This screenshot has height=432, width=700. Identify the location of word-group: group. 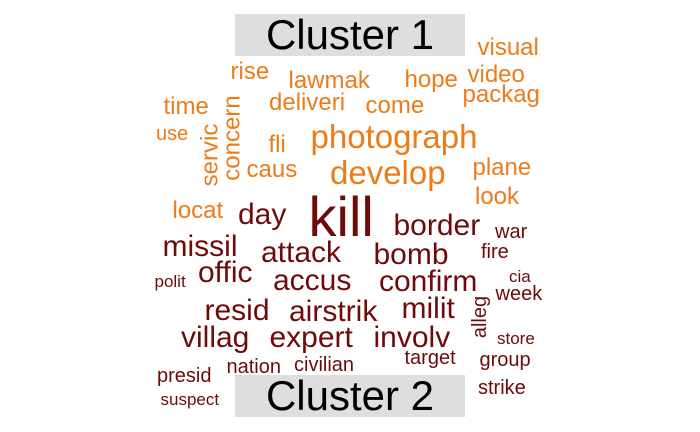
(505, 360).